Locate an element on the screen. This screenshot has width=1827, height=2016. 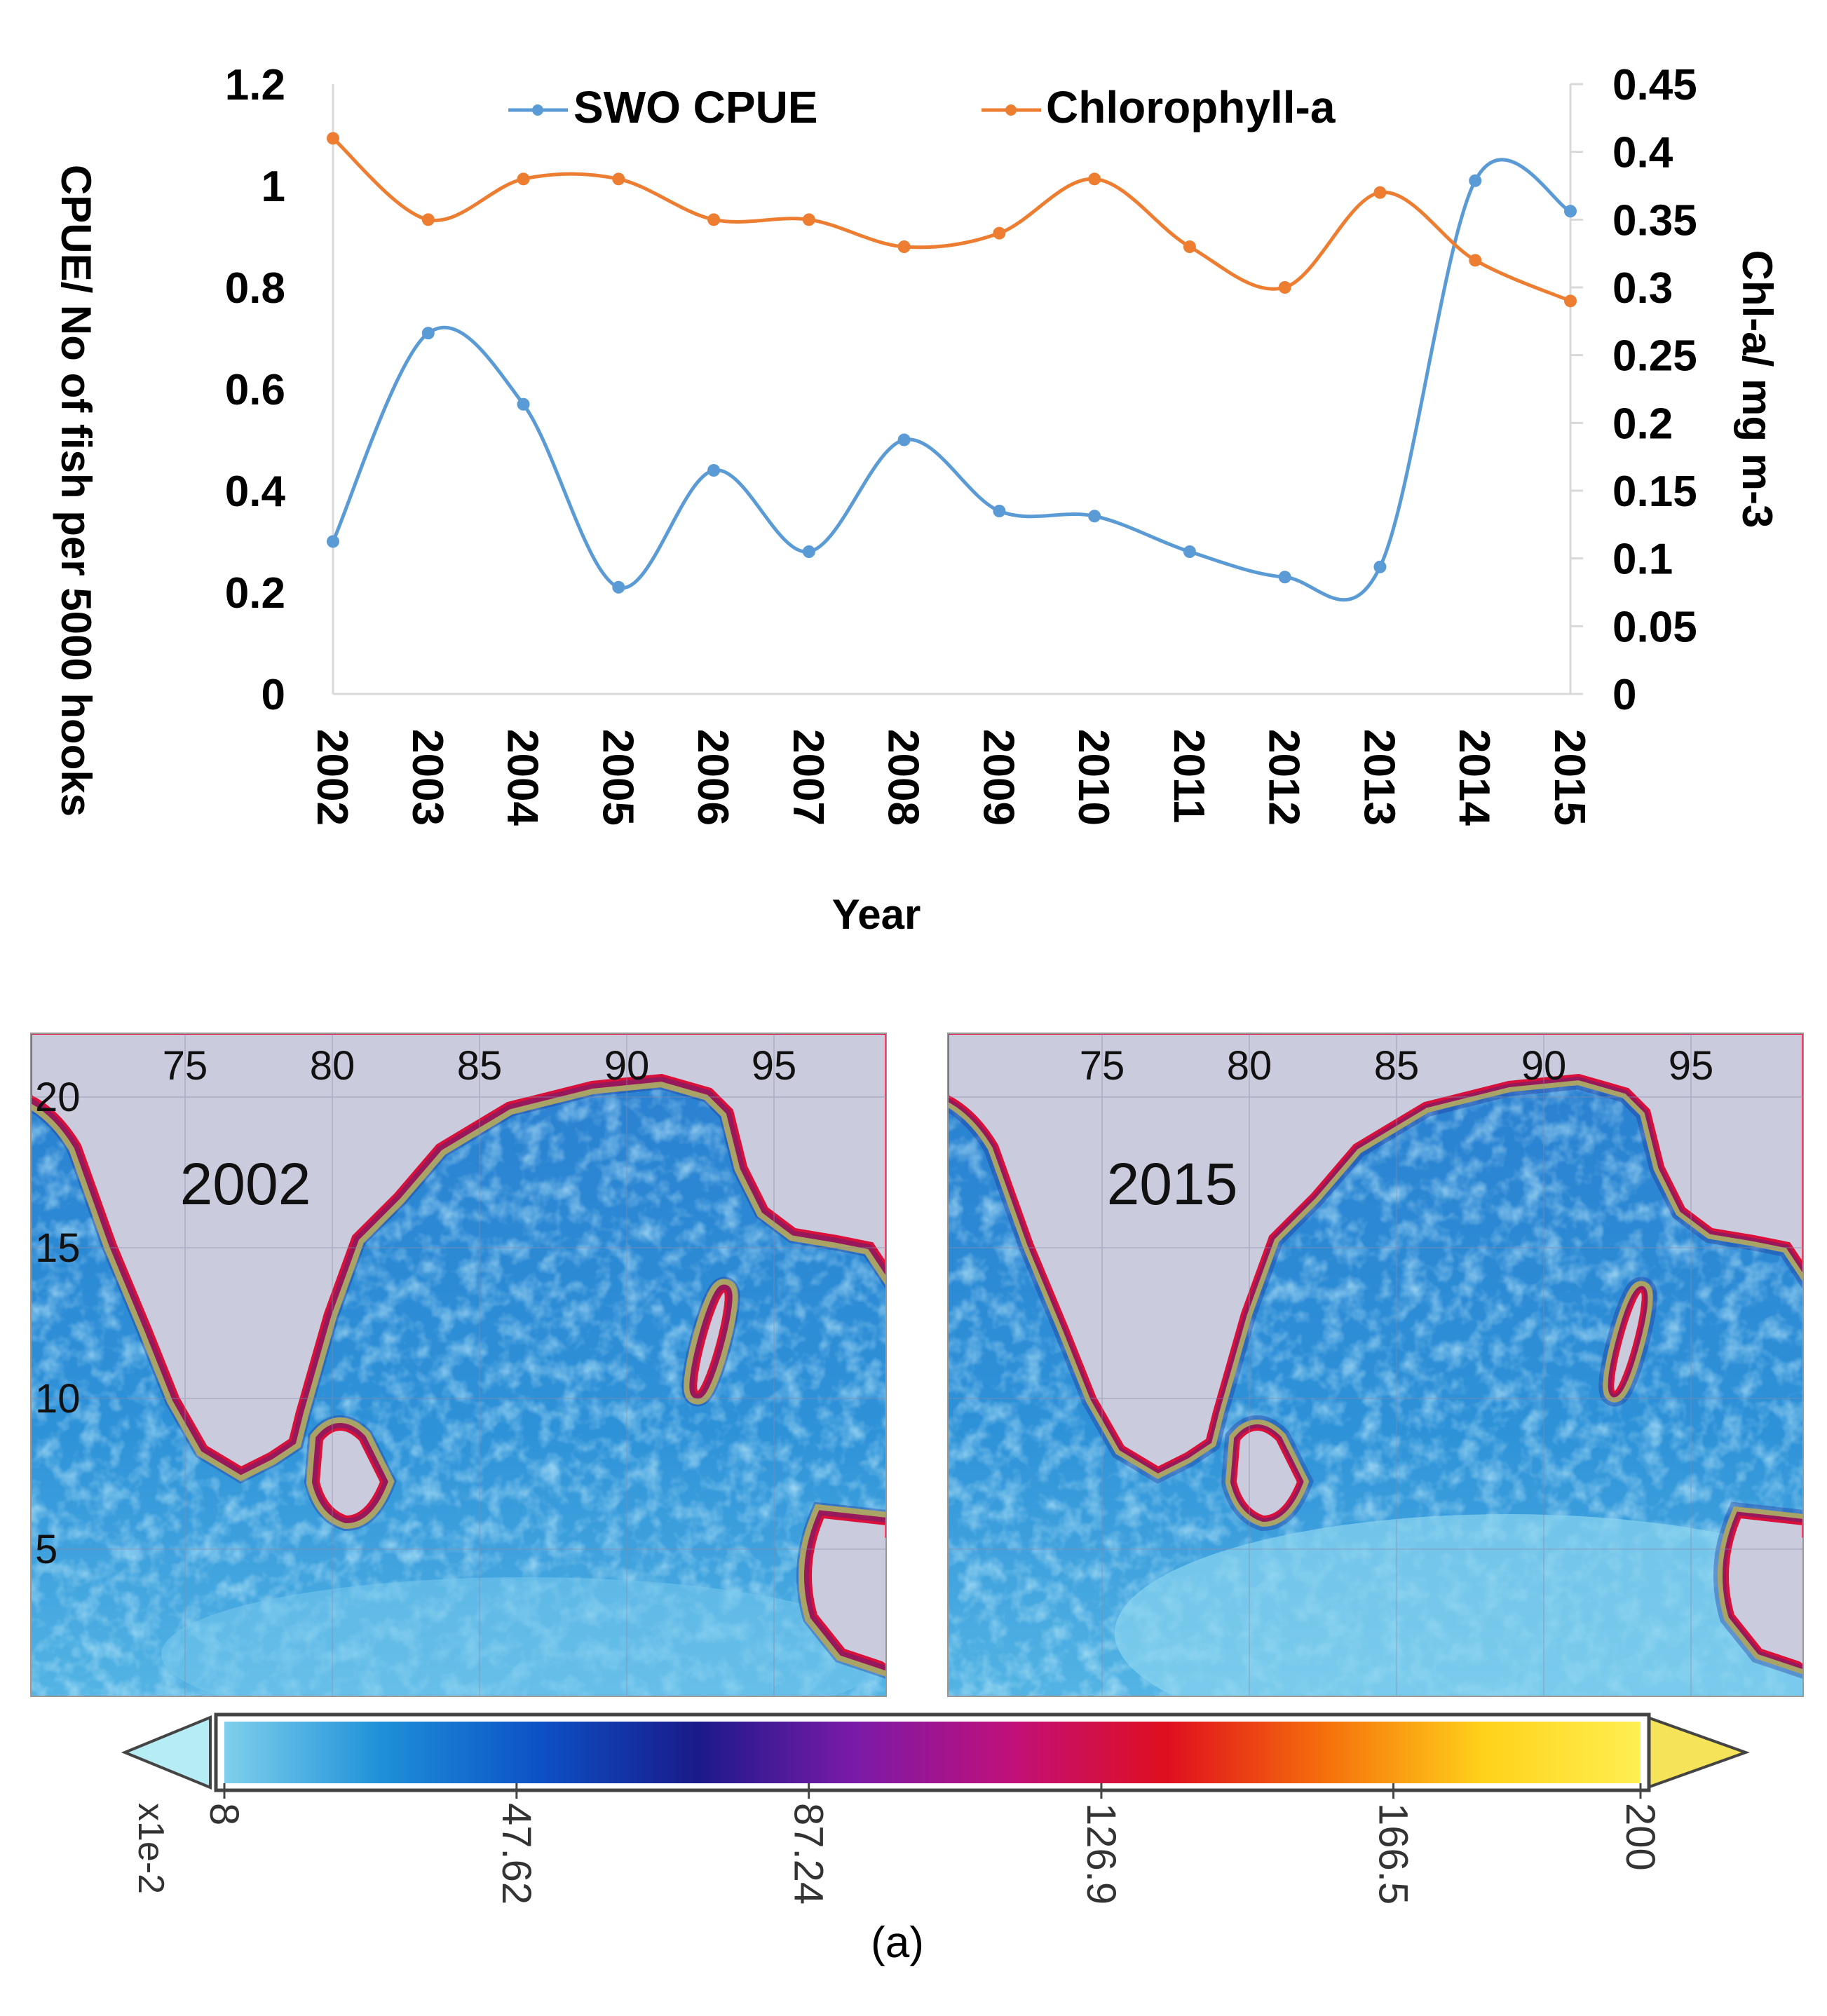
lat-tick-label: 20 is located at coordinates (58, 1098).